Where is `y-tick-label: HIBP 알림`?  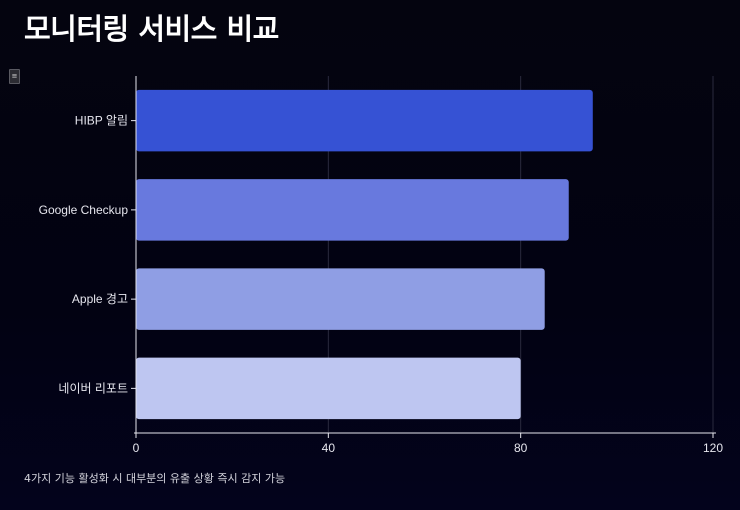
y-tick-label: HIBP 알림 is located at coordinates (101, 121).